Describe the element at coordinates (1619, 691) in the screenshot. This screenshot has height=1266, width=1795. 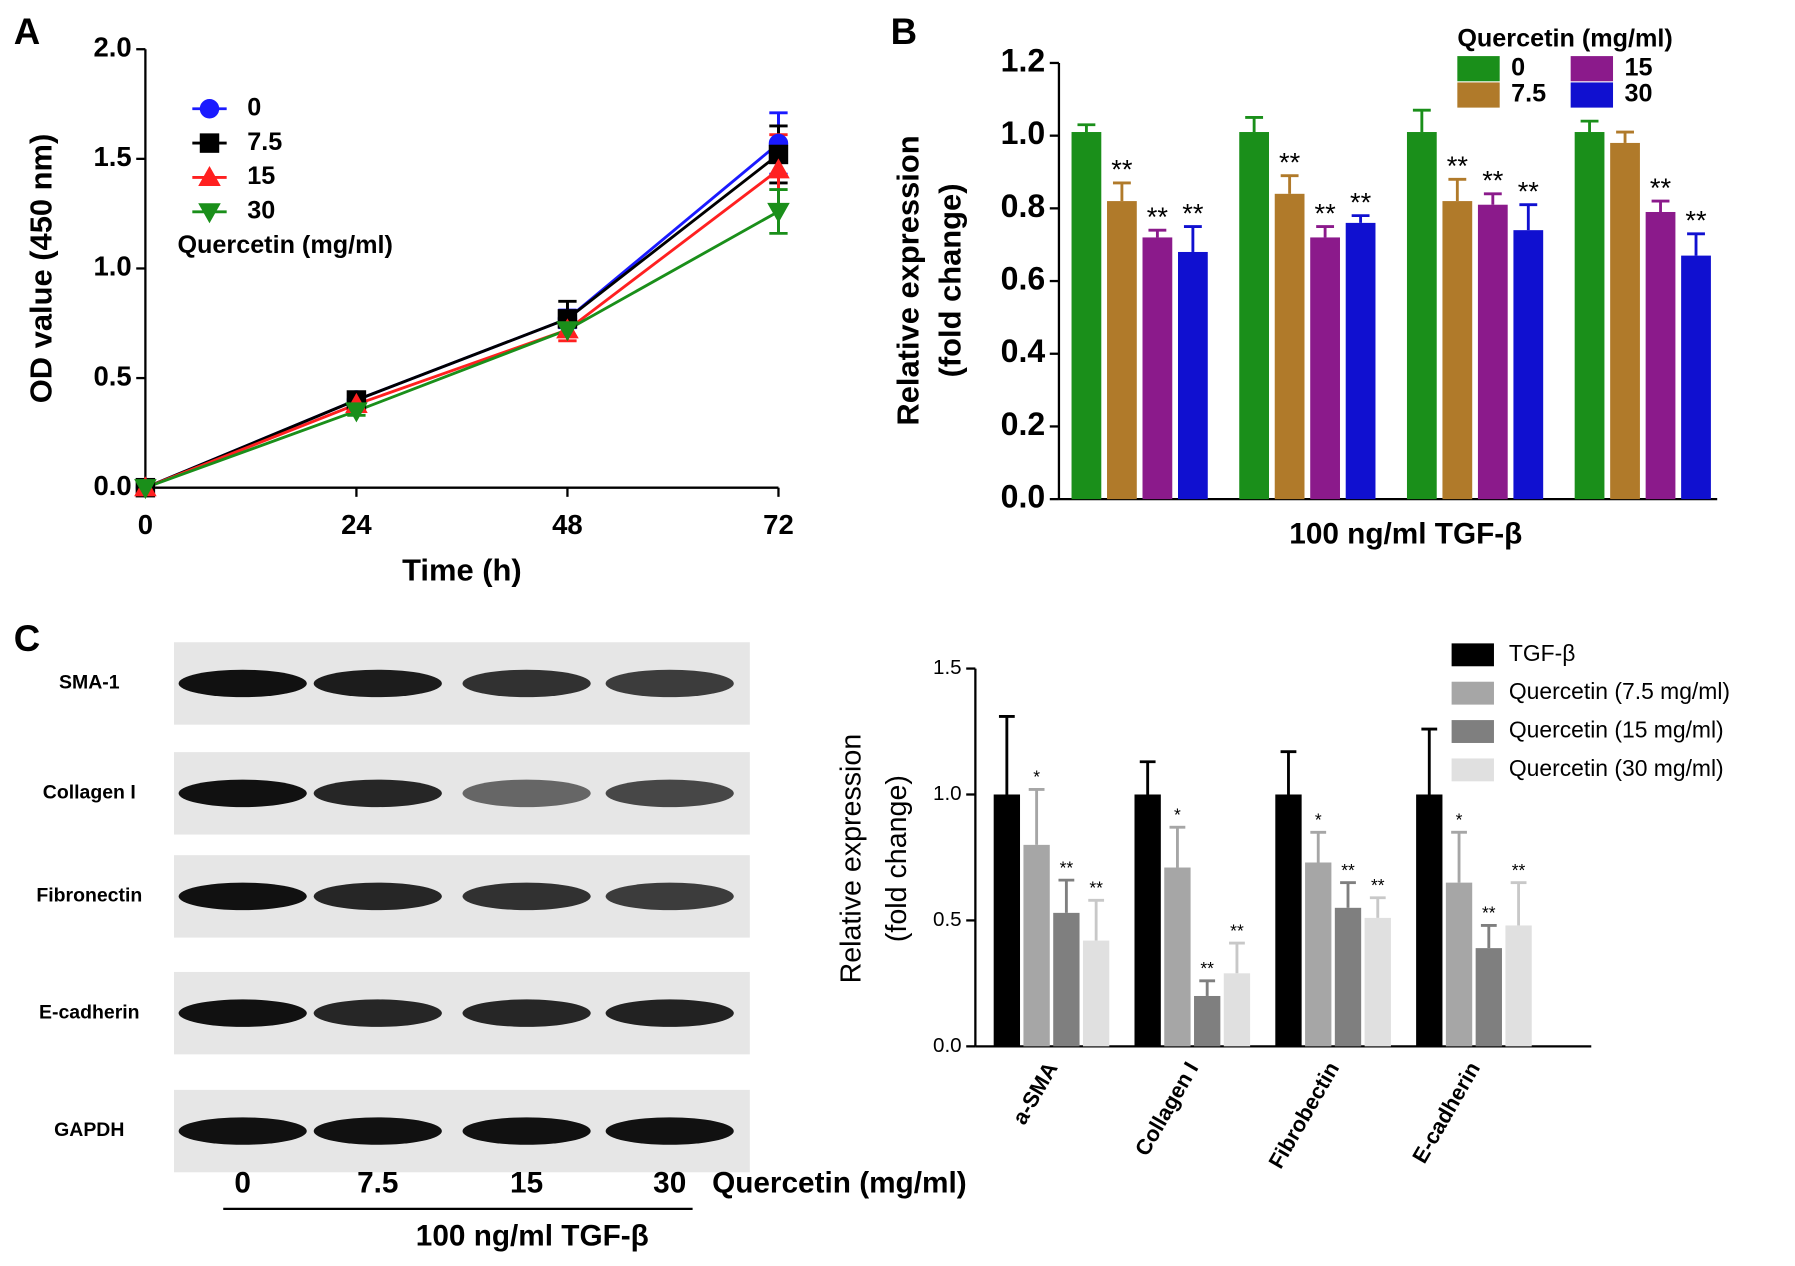
I see `legend-label: Quercetin (7.5 mg/ml)` at that location.